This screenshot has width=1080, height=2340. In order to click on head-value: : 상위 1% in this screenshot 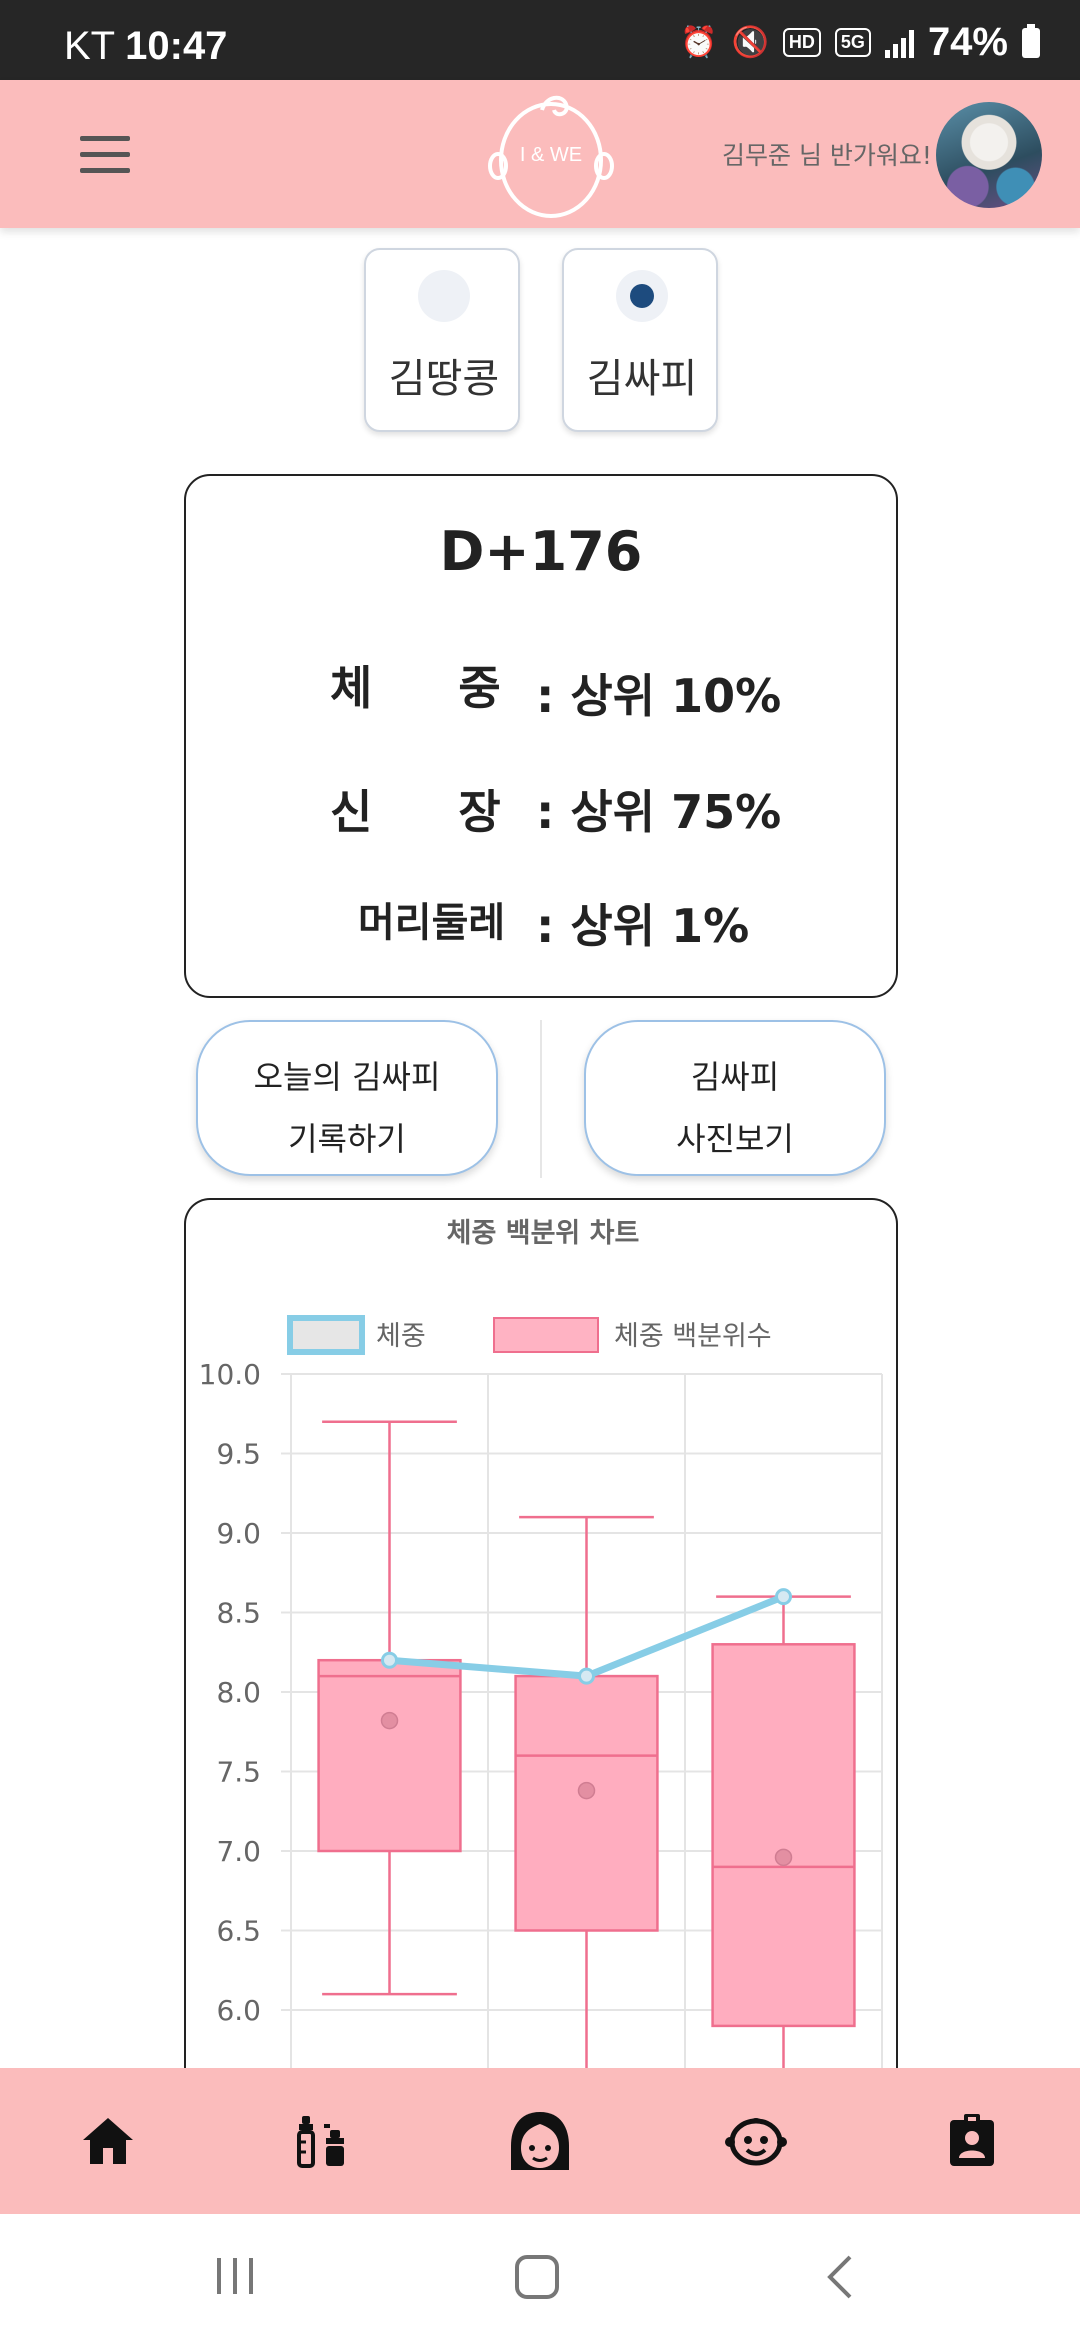, I will do `click(643, 926)`.